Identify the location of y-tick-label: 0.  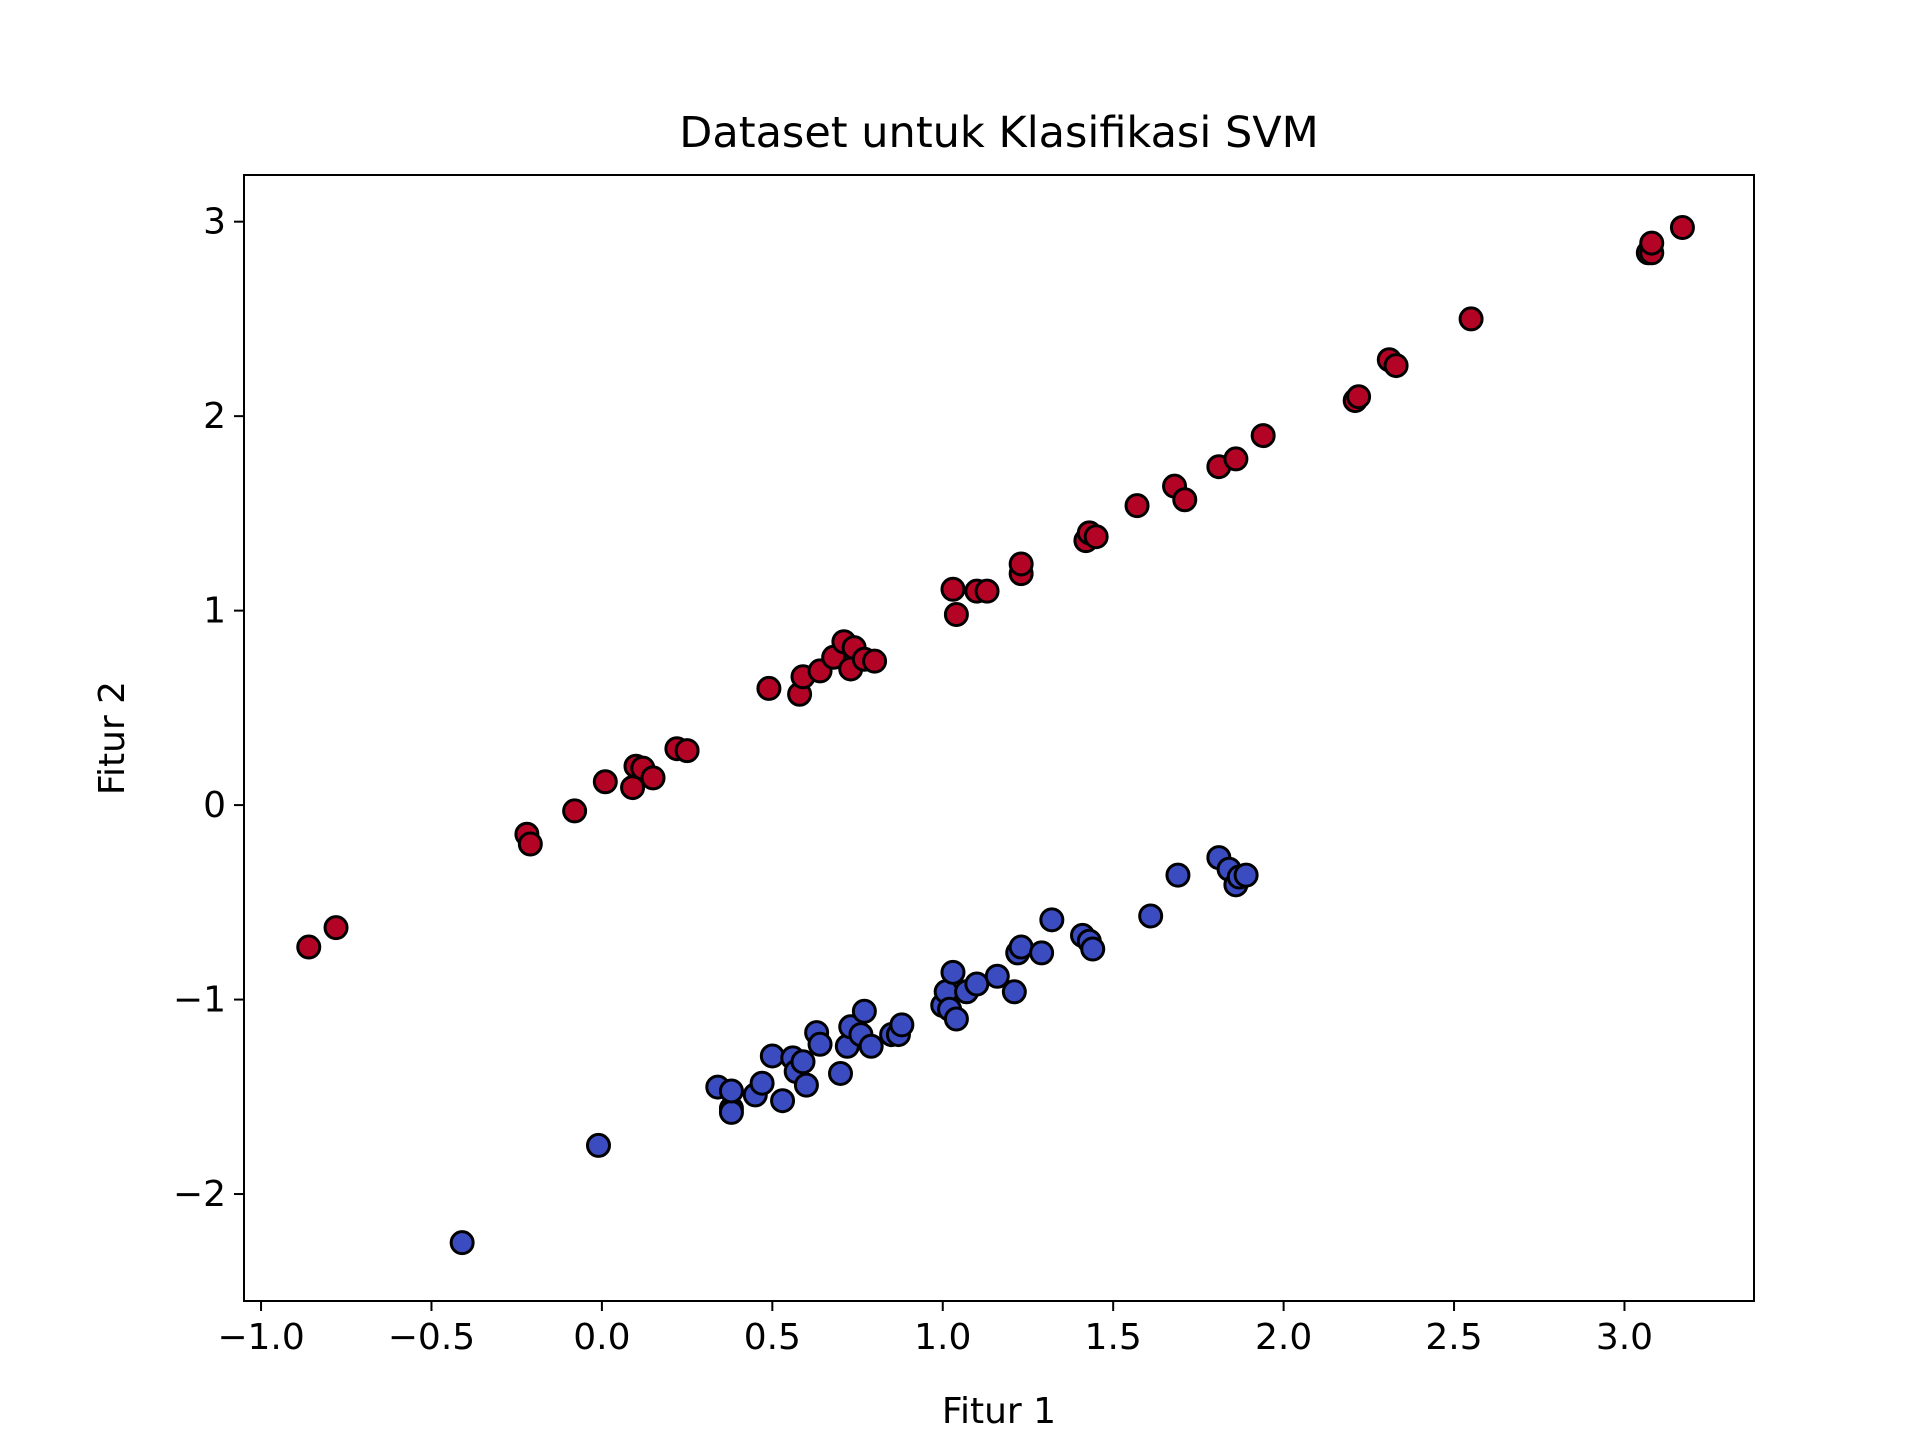
(214, 805).